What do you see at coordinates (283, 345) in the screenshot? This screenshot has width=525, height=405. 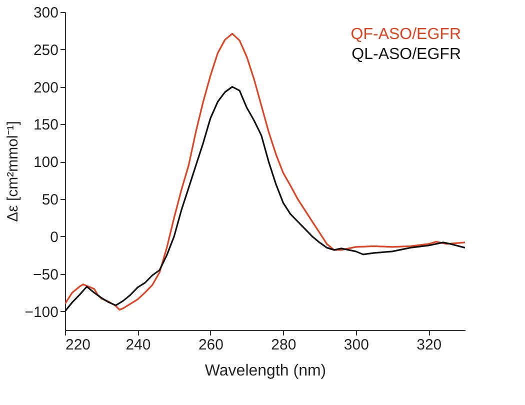 I see `x-tick-label: 280` at bounding box center [283, 345].